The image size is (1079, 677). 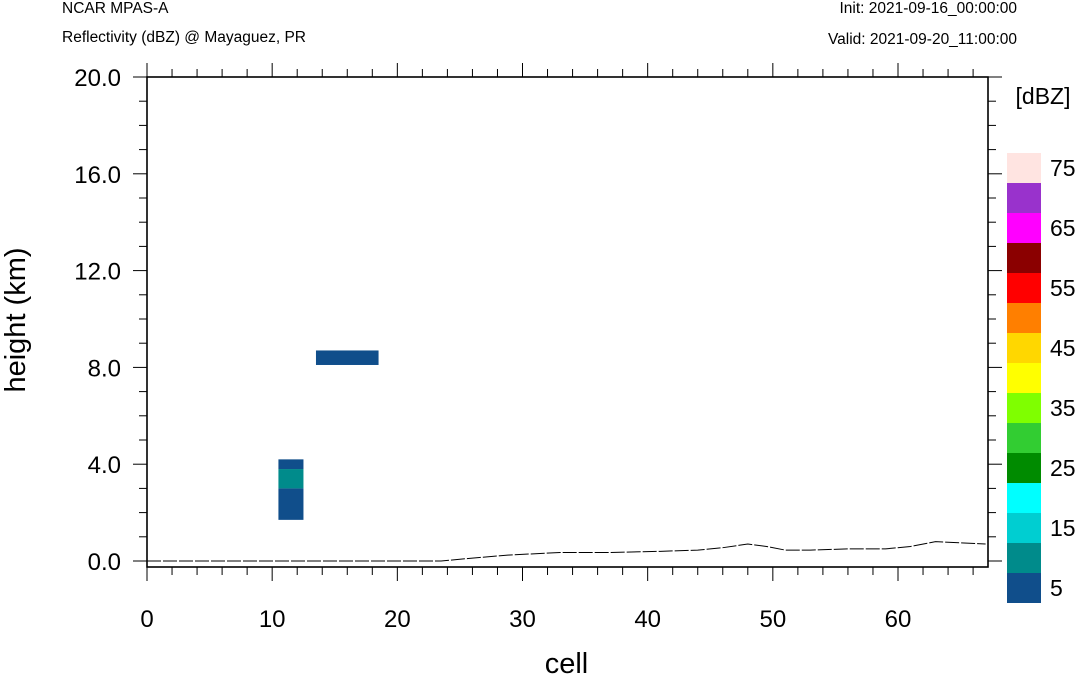 What do you see at coordinates (1063, 348) in the screenshot?
I see `colorbar-label: 45` at bounding box center [1063, 348].